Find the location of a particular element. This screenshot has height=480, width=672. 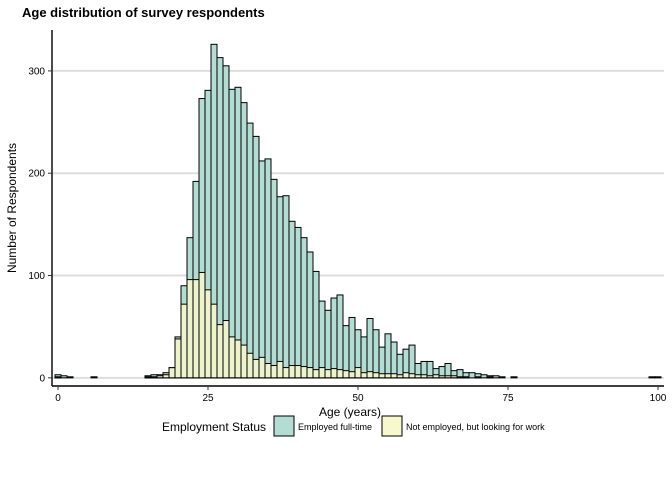

y-tick-label: 0 is located at coordinates (42, 378).